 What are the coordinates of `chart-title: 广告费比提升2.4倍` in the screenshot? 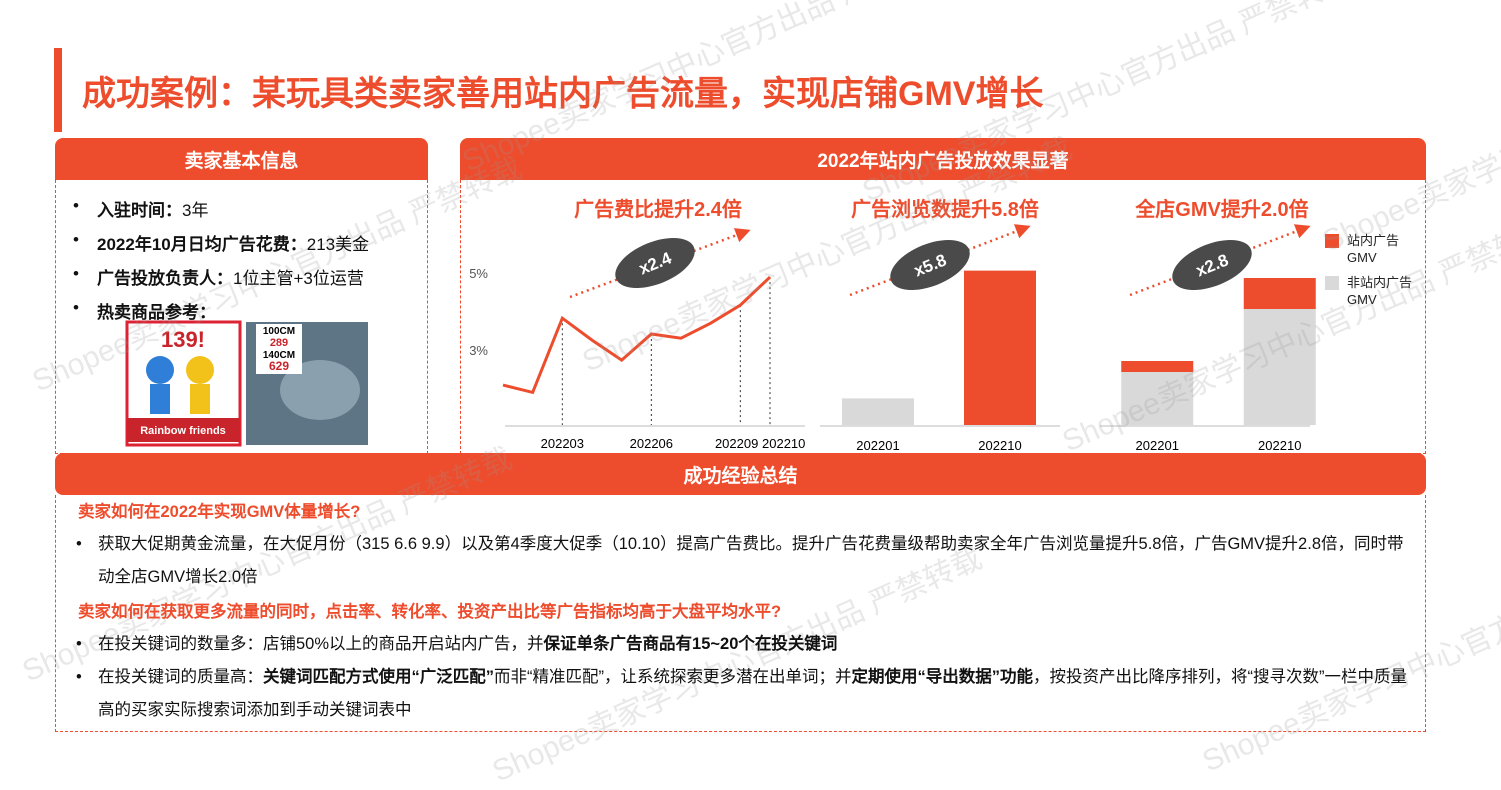 It's located at (658, 209).